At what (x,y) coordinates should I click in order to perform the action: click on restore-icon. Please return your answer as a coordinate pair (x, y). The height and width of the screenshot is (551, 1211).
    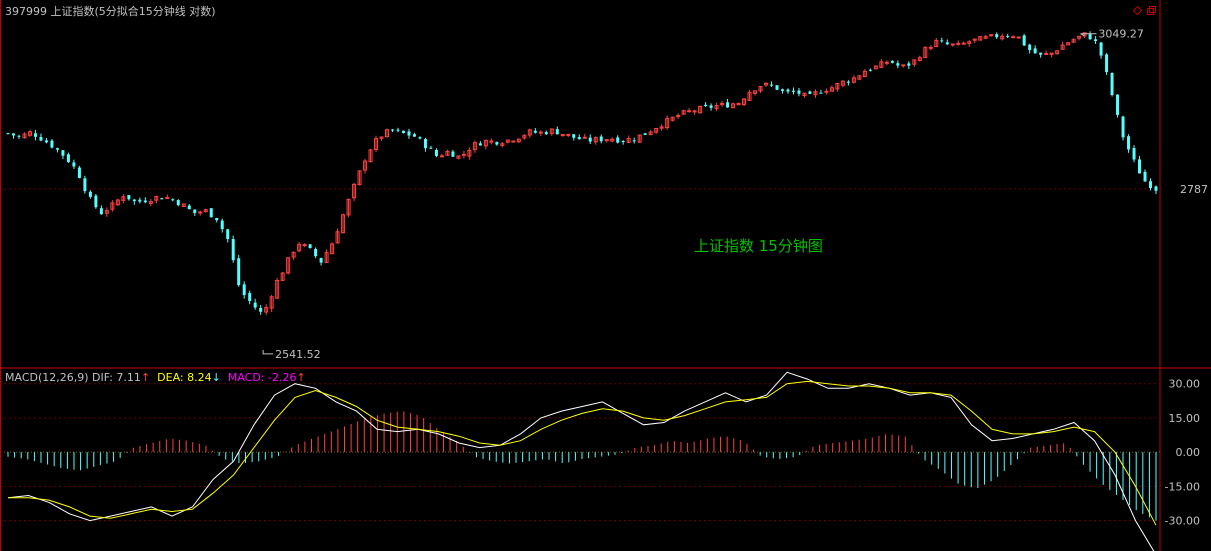
    Looking at the image, I should click on (1137, 10).